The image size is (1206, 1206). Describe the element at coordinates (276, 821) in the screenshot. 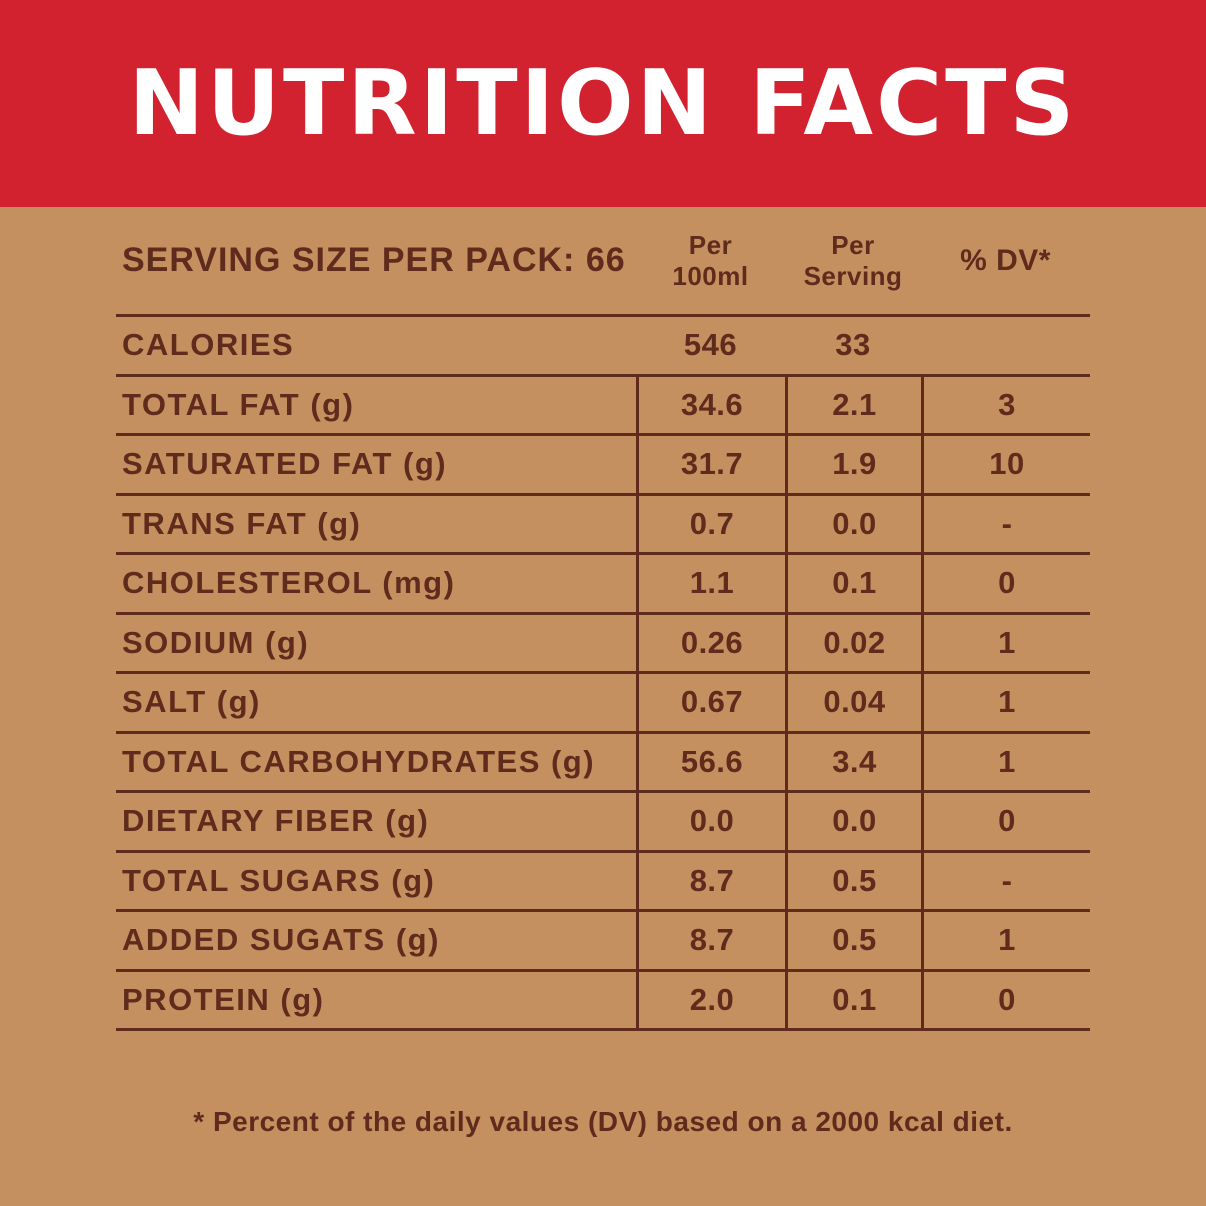

I see `row-label: DIETARY FIBER (g)` at that location.